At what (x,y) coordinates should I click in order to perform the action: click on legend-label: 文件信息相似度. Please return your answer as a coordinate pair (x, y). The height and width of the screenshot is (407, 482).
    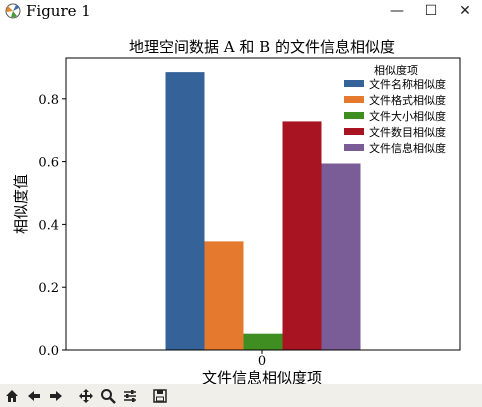
    Looking at the image, I should click on (407, 148).